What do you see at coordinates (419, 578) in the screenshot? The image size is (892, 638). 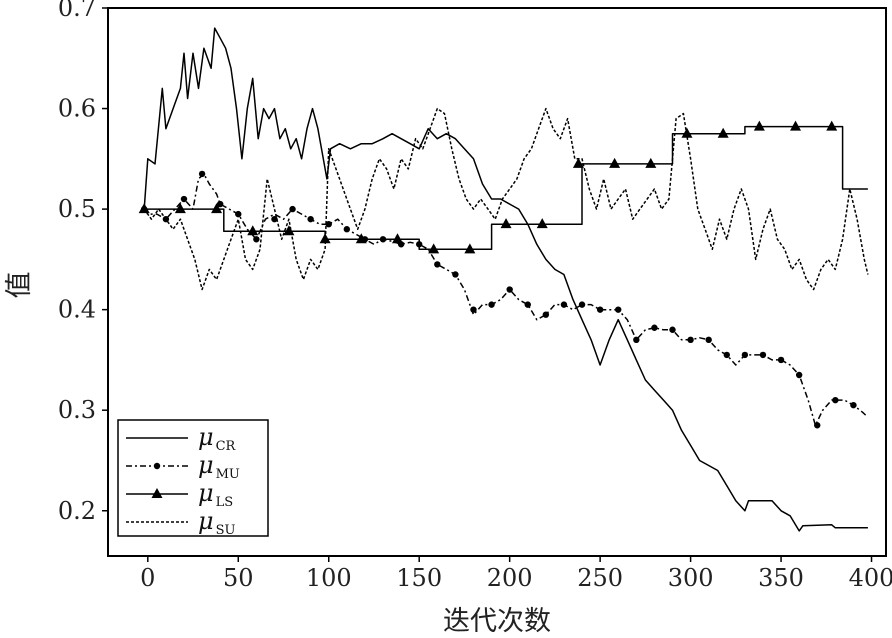 I see `x-tick-label: 150` at bounding box center [419, 578].